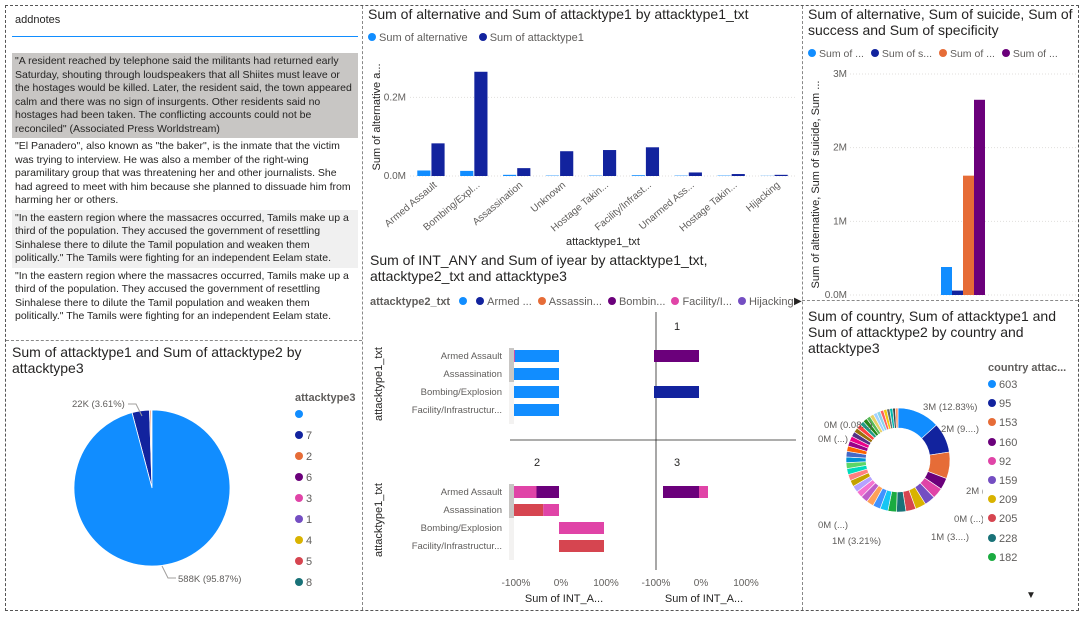 This screenshot has width=1085, height=619. I want to click on pie-chart-plot: 22K (3.61%) 588K (95.87%), so click(147, 493).